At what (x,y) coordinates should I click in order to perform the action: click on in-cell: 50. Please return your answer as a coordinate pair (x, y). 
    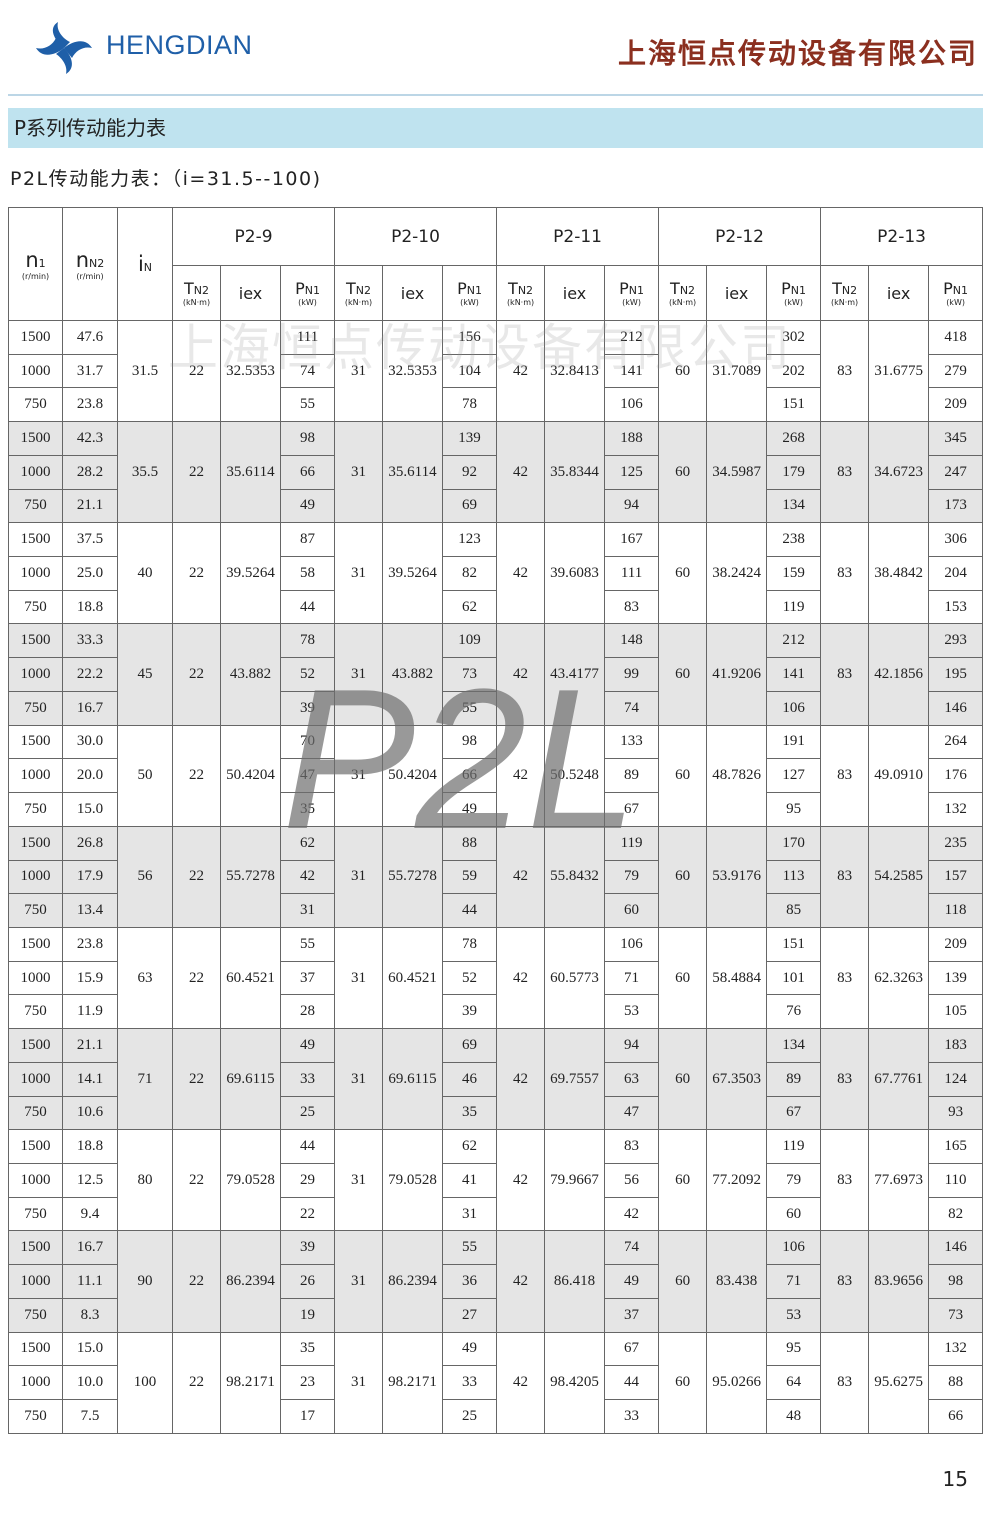
    Looking at the image, I should click on (145, 775).